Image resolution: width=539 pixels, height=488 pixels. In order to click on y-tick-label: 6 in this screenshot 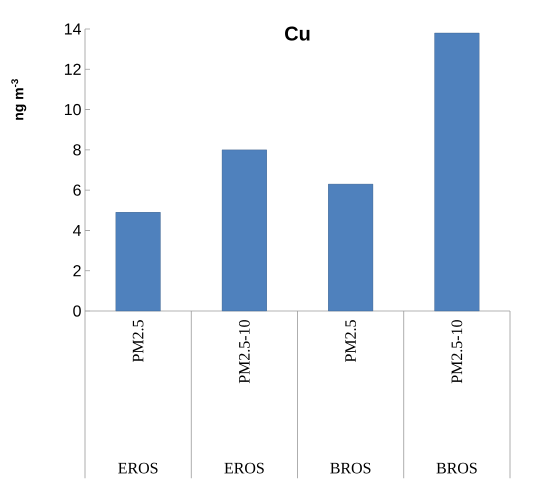, I will do `click(77, 190)`.